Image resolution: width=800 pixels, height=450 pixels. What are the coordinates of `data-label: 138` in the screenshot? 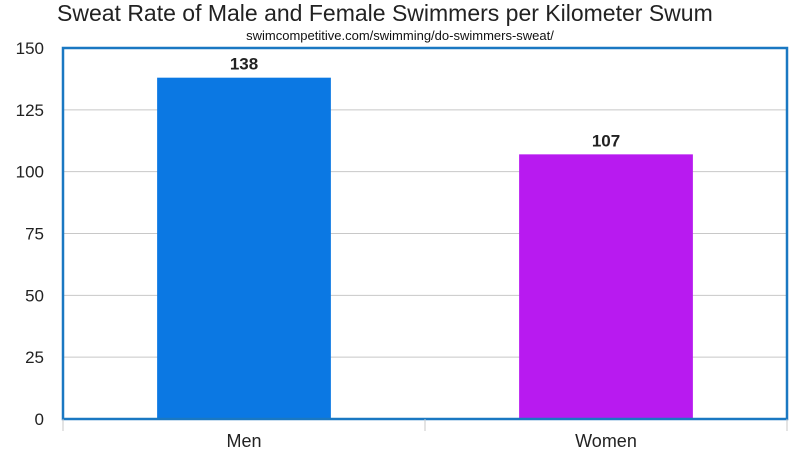 It's located at (244, 64).